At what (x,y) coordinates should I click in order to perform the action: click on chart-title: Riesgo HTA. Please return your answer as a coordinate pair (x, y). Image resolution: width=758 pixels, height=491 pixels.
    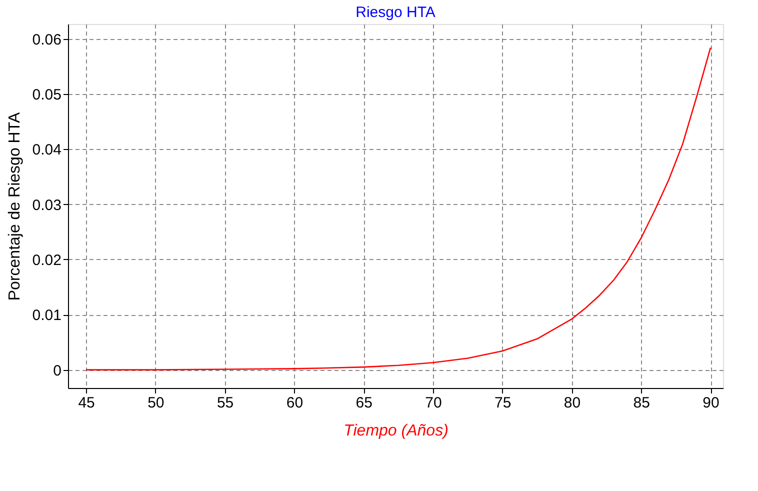
    Looking at the image, I should click on (396, 12).